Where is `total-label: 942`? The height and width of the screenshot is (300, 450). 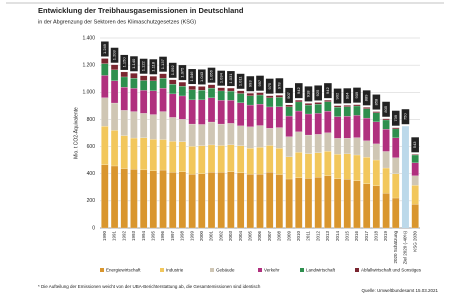
total-label: 942 is located at coordinates (327, 90).